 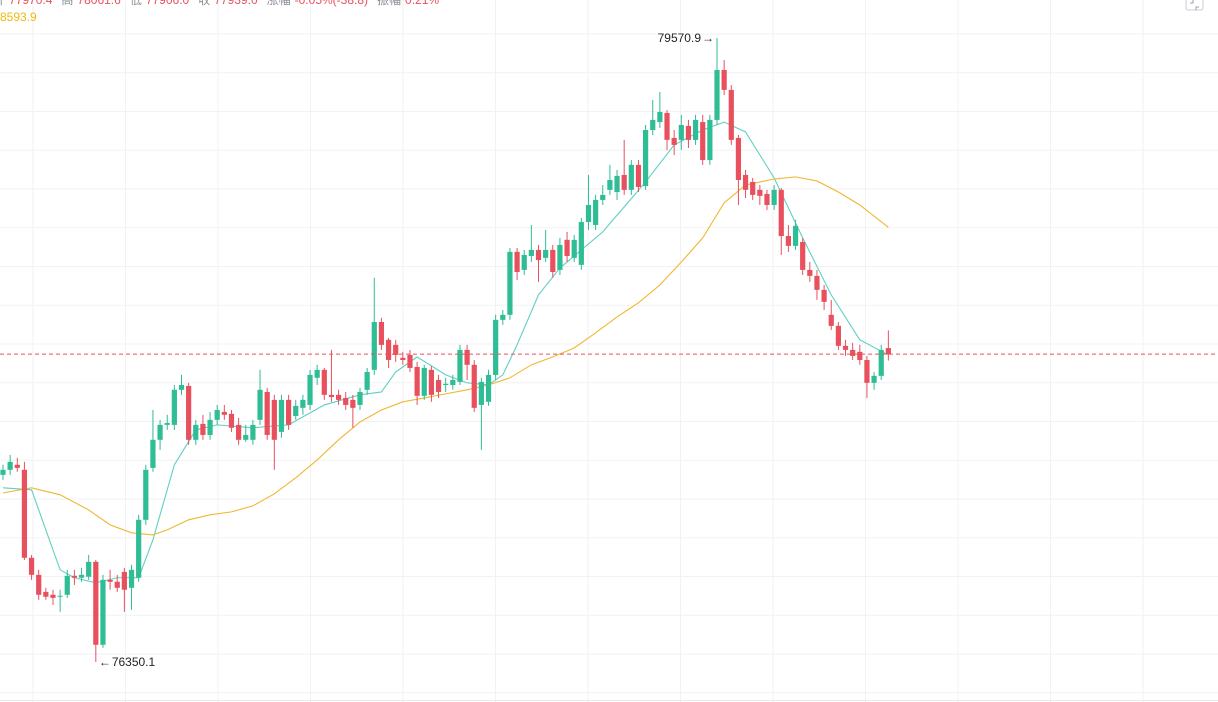 I want to click on info-value: -0.05%(-38.8), so click(x=331, y=3).